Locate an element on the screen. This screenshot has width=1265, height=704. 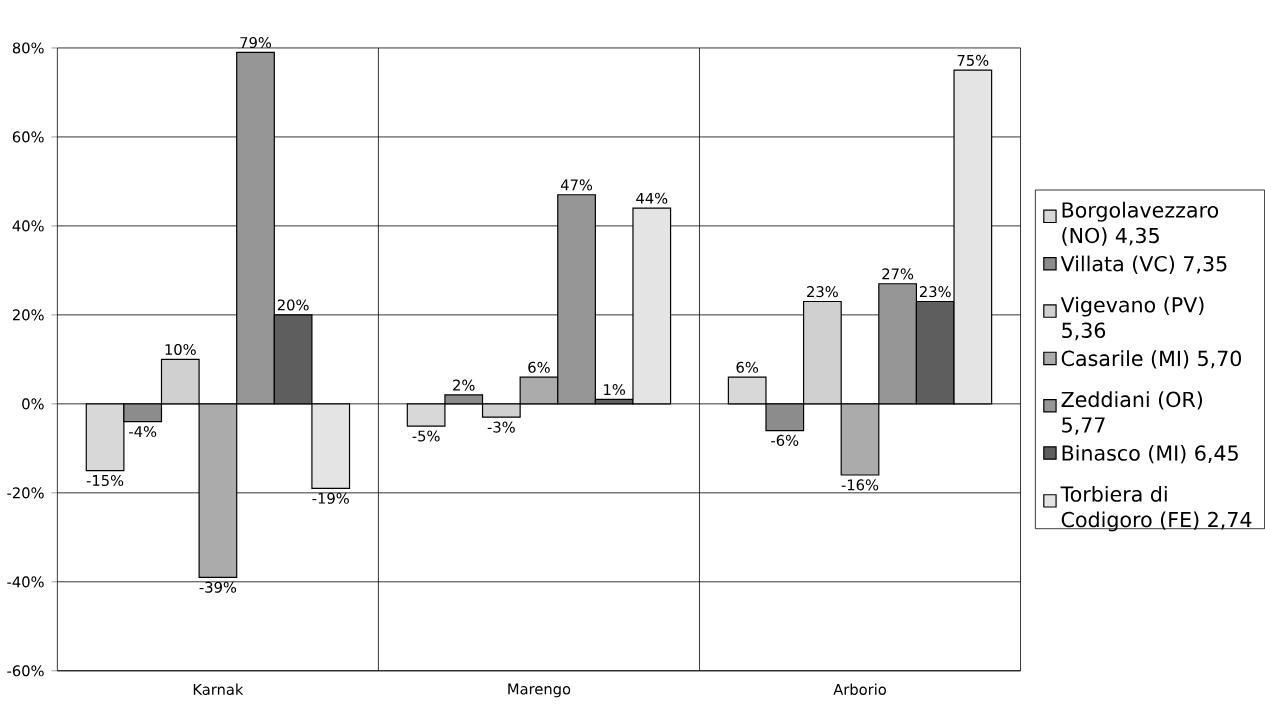
data-label: -16% is located at coordinates (860, 485).